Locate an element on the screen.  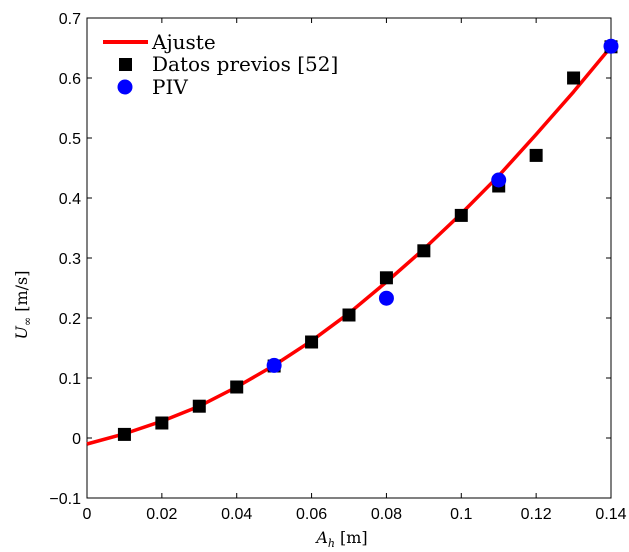
legend-swatch-datos-previos is located at coordinates (125, 64).